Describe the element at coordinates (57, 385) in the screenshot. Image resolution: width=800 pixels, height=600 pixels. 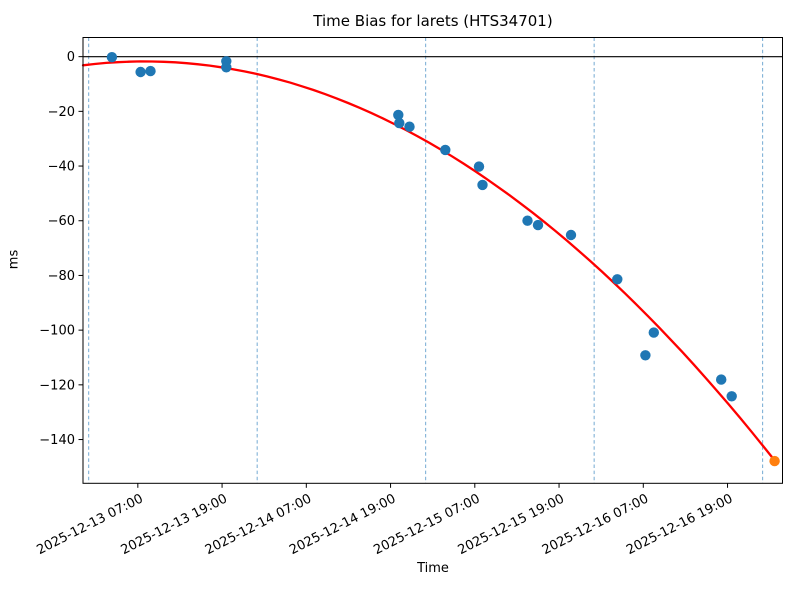
I see `y-tick-label: −120` at that location.